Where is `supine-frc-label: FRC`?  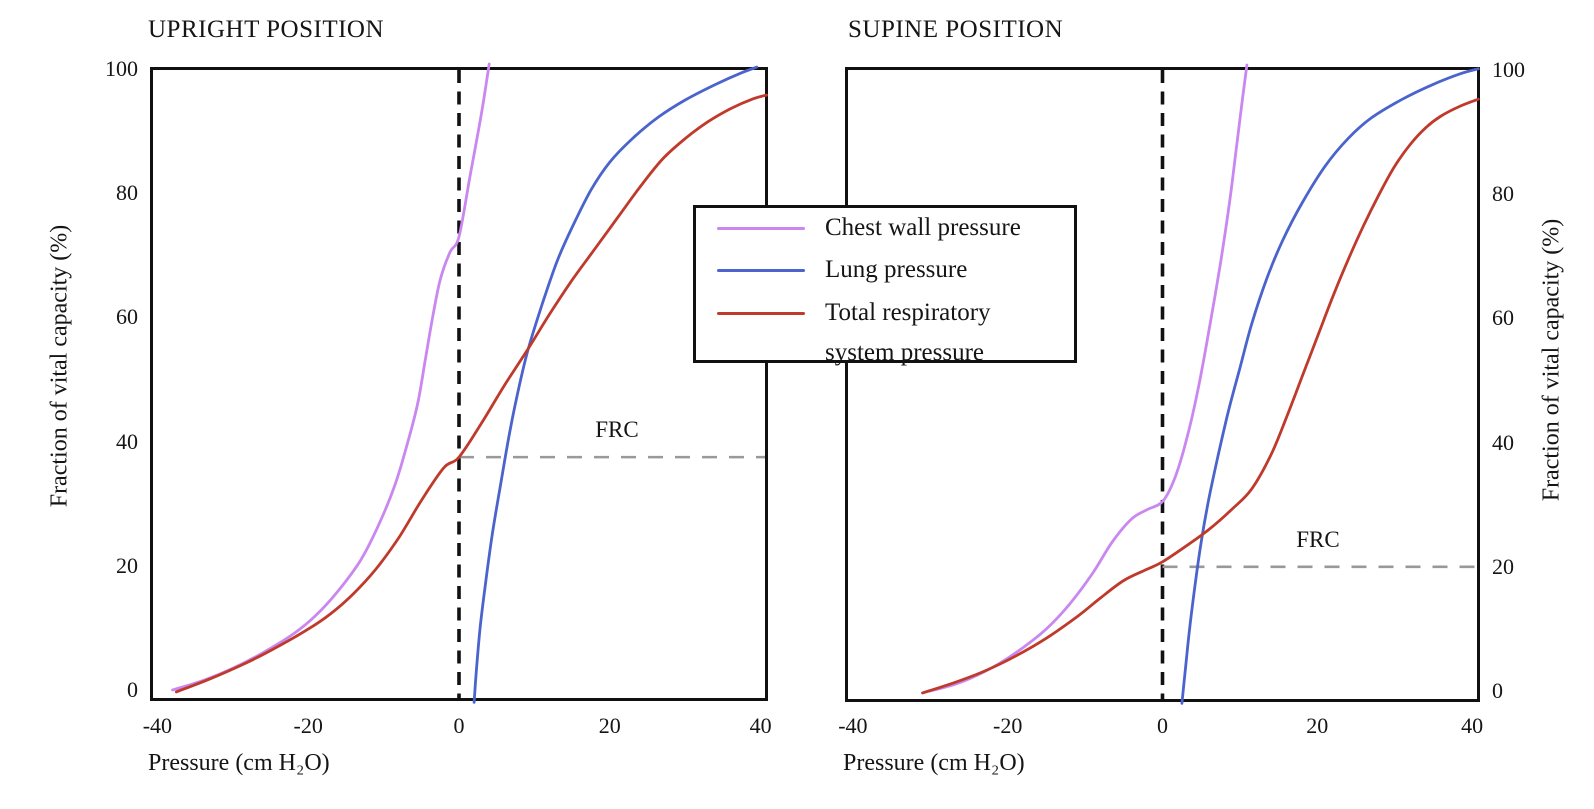
supine-frc-label: FRC is located at coordinates (1318, 539).